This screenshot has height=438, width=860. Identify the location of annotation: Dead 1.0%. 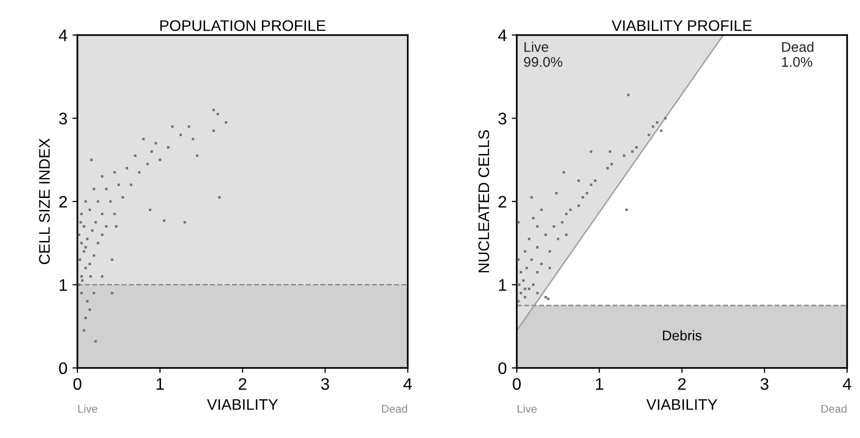
(798, 54).